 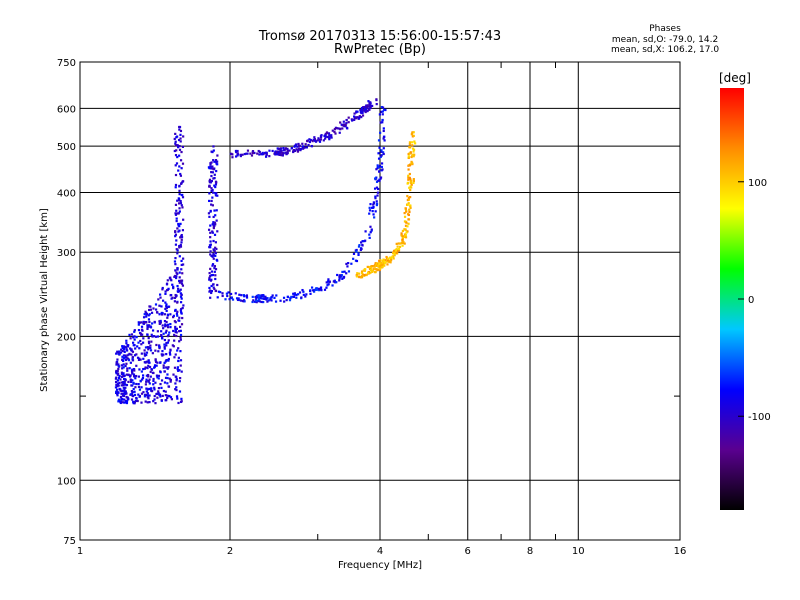 What do you see at coordinates (380, 551) in the screenshot?
I see `x-tick-label: 4` at bounding box center [380, 551].